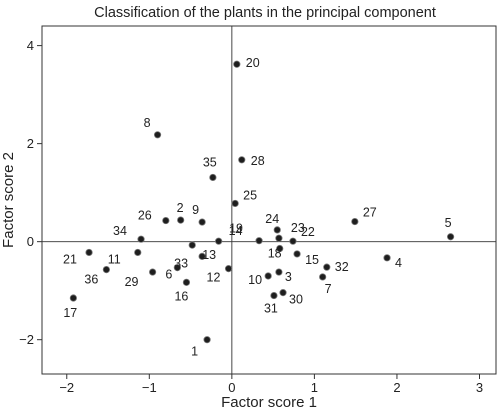  What do you see at coordinates (70, 313) in the screenshot?
I see `point-label-17: 17` at bounding box center [70, 313].